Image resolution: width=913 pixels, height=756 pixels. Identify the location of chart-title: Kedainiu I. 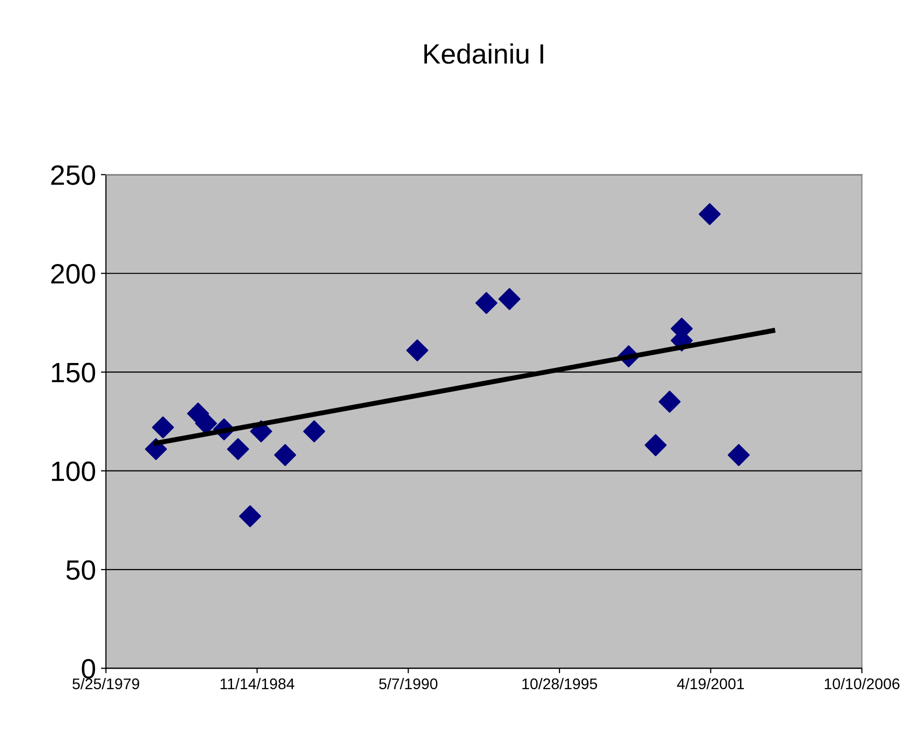
(484, 53).